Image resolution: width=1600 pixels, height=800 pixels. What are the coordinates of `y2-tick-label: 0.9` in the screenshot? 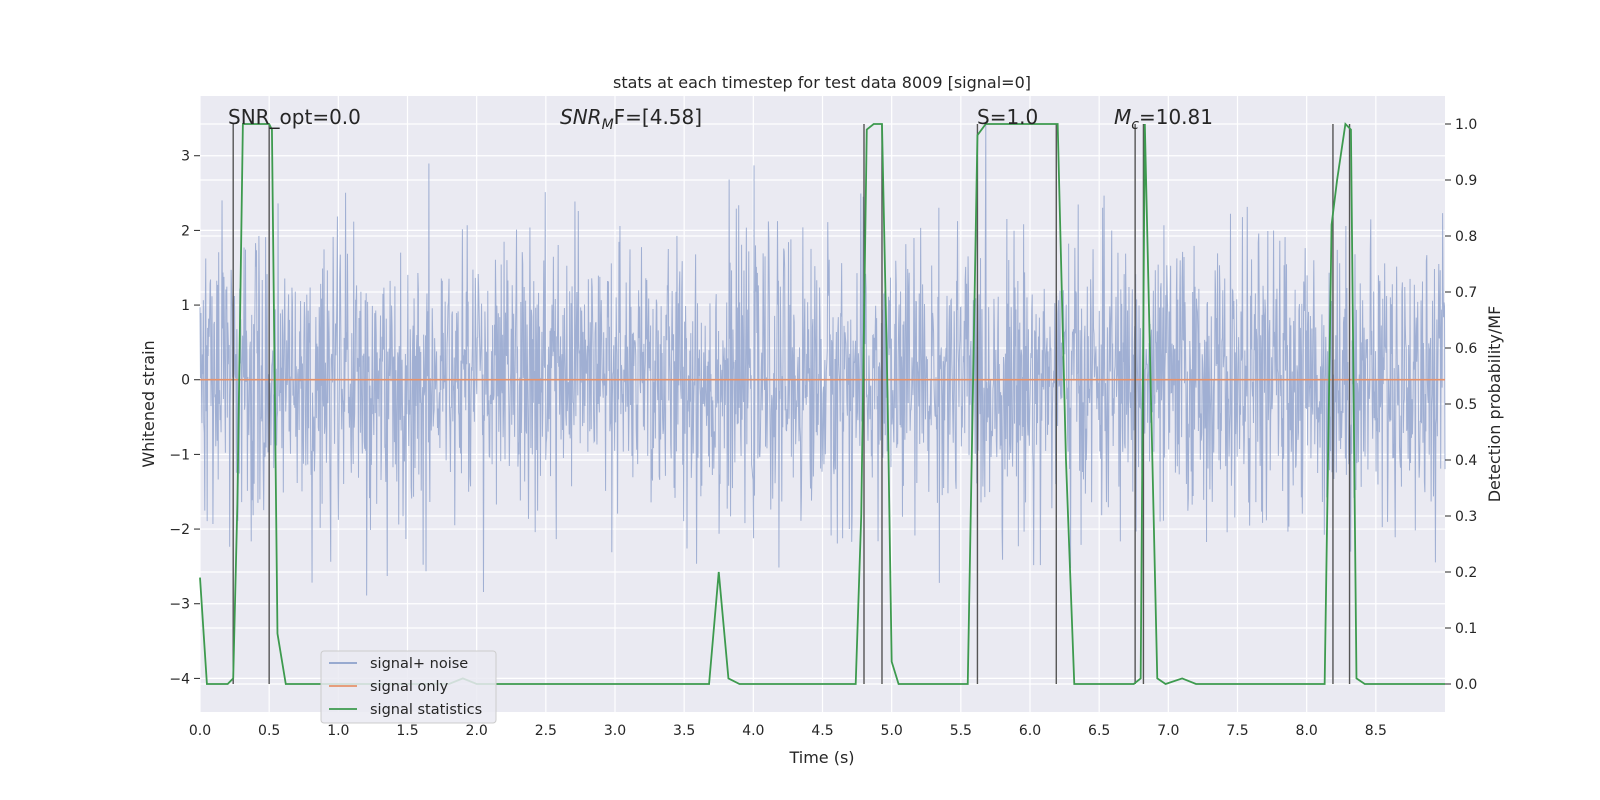 It's located at (1466, 181).